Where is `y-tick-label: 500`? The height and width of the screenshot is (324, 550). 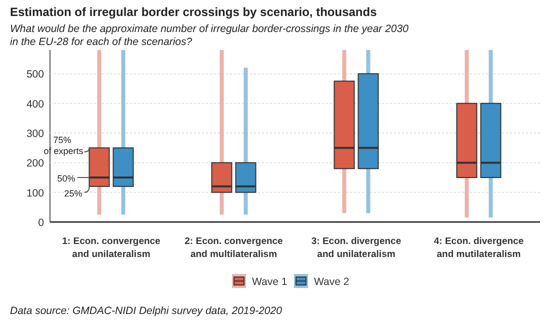 y-tick-label: 500 is located at coordinates (35, 74).